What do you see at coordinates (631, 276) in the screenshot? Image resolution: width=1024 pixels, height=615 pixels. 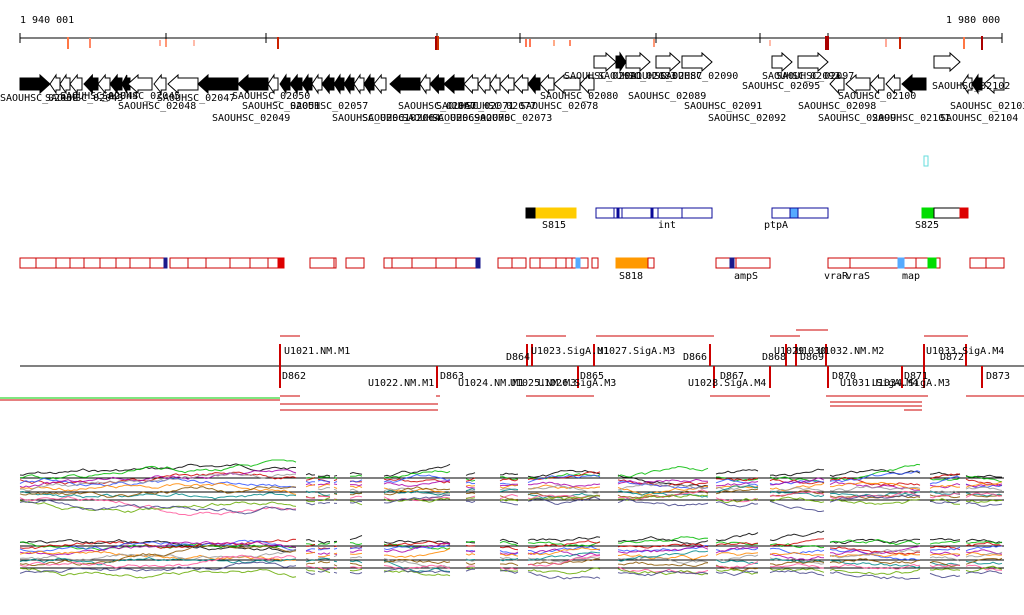 I see `feature-label-s818: S818` at bounding box center [631, 276].